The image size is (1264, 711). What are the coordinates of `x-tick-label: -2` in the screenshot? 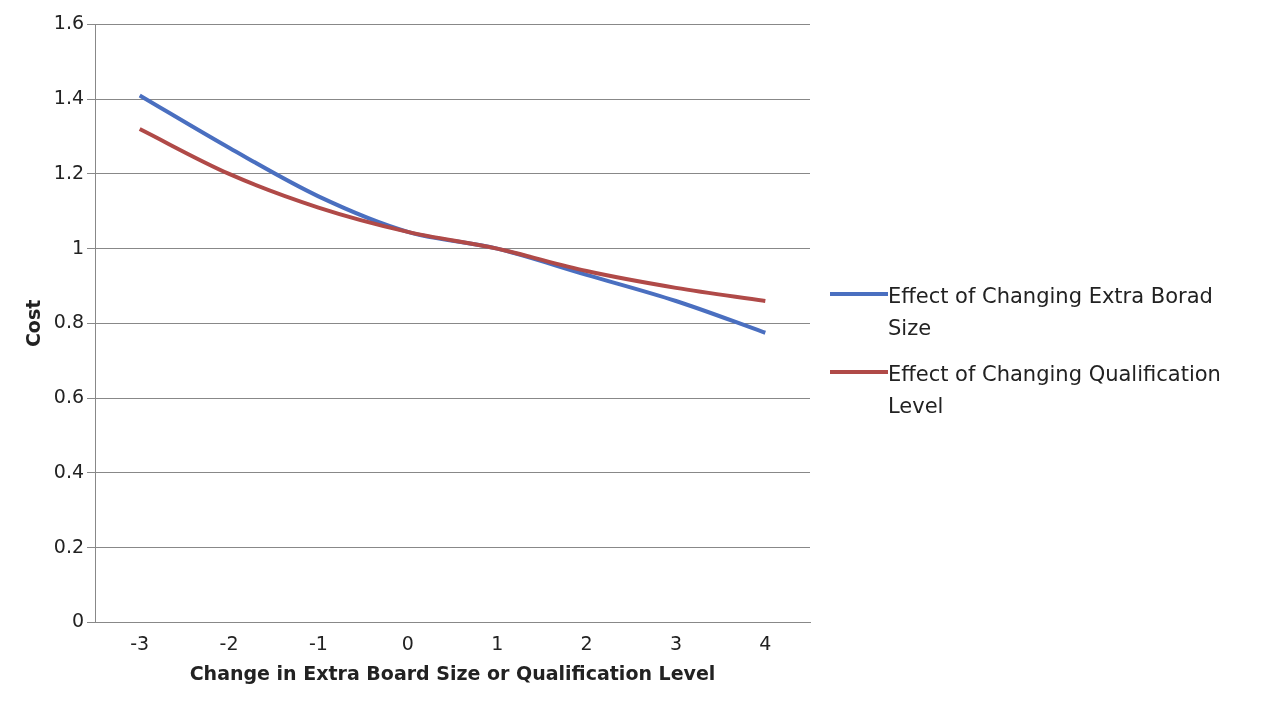 It's located at (229, 642).